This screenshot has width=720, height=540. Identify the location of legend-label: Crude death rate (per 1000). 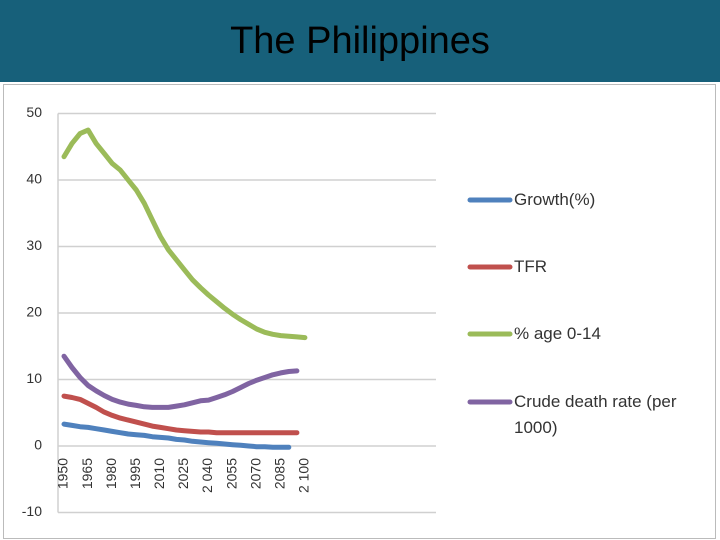
(595, 414).